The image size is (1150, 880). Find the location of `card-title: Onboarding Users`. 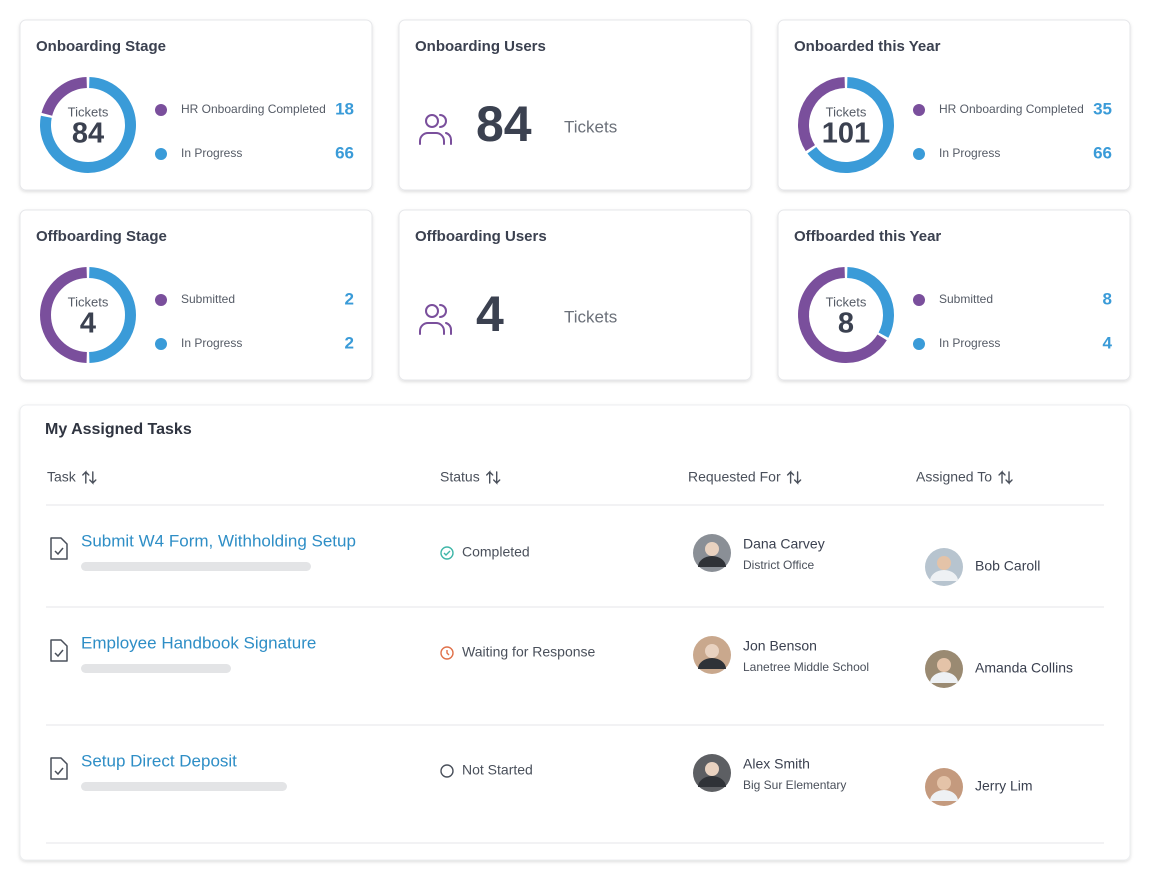

card-title: Onboarding Users is located at coordinates (480, 46).